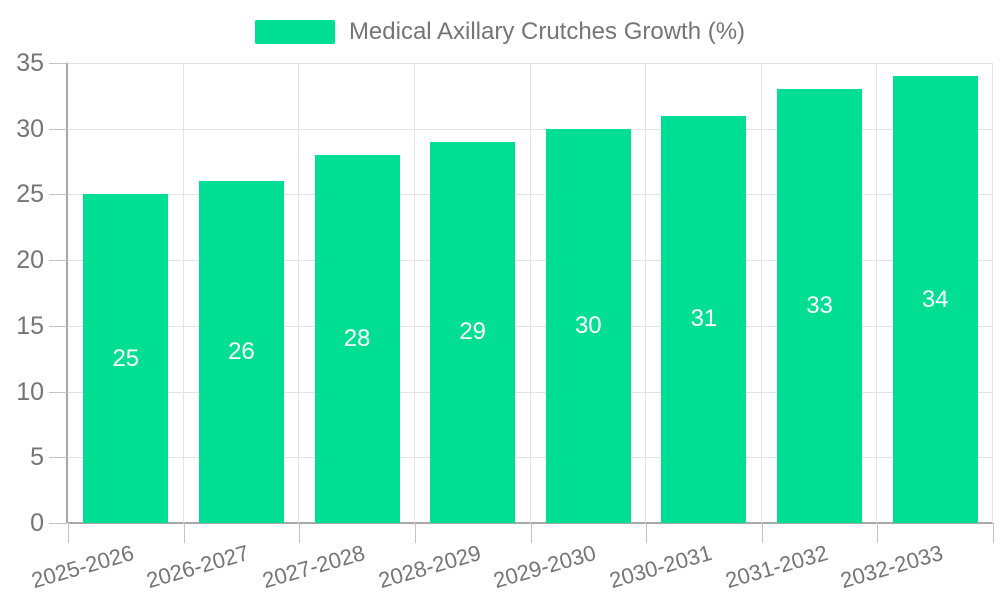  Describe the element at coordinates (37, 457) in the screenshot. I see `y-tick-label: 5` at that location.